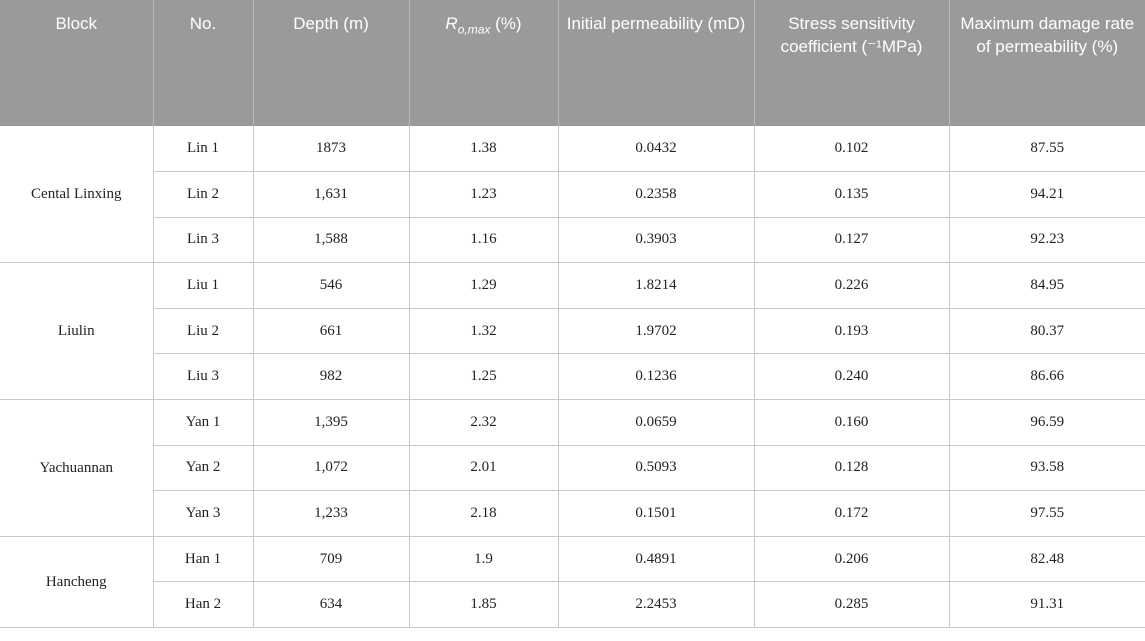 Image resolution: width=1145 pixels, height=641 pixels. I want to click on cell-stress-sensitivity: 0.127, so click(851, 240).